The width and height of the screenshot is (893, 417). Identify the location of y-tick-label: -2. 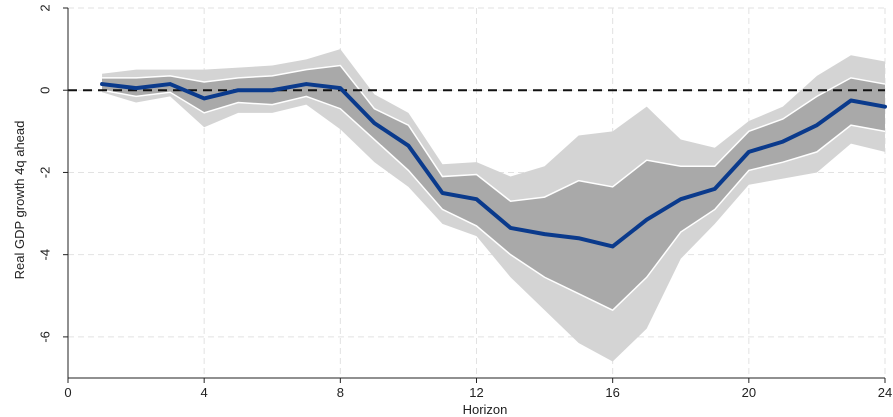
(44, 173).